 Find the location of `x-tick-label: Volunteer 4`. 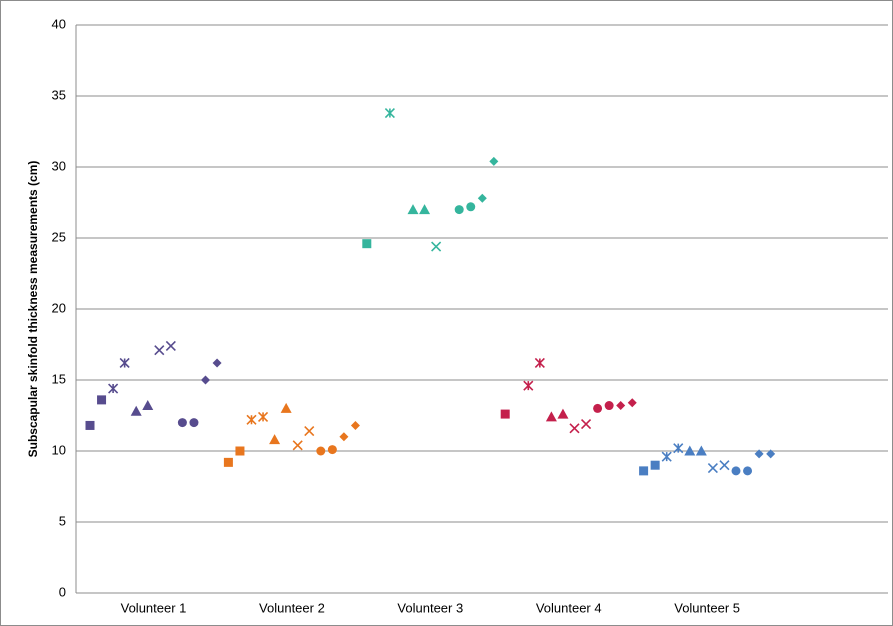

x-tick-label: Volunteer 4 is located at coordinates (569, 607).